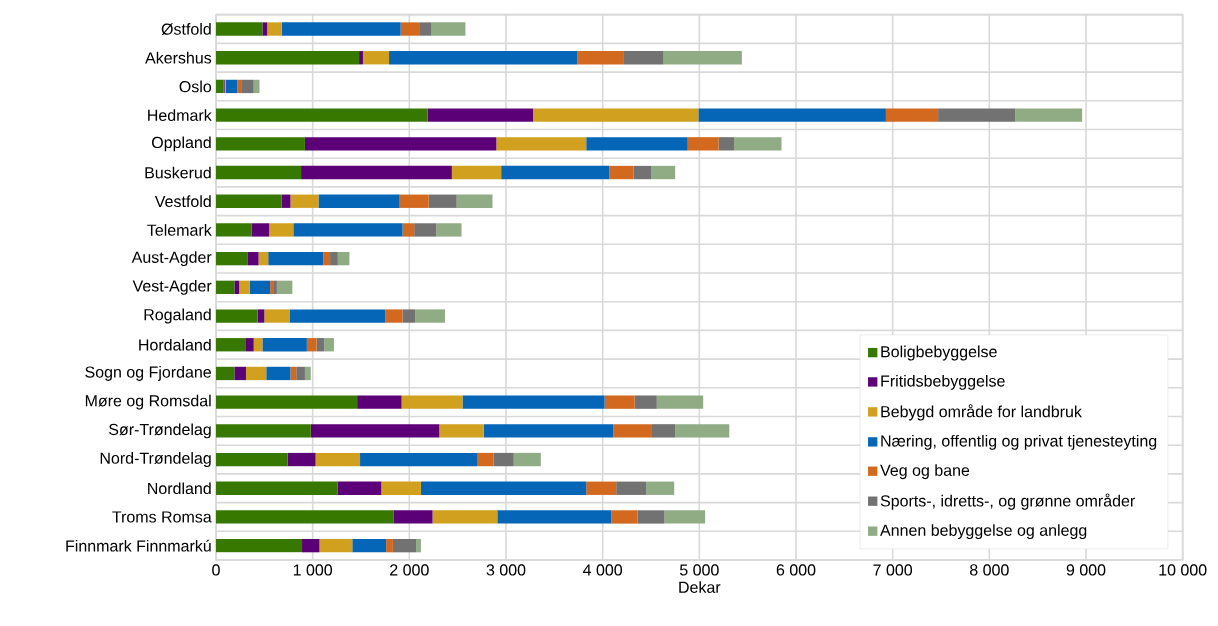 This screenshot has width=1218, height=626. I want to click on x-tick-label: 6 000, so click(796, 570).